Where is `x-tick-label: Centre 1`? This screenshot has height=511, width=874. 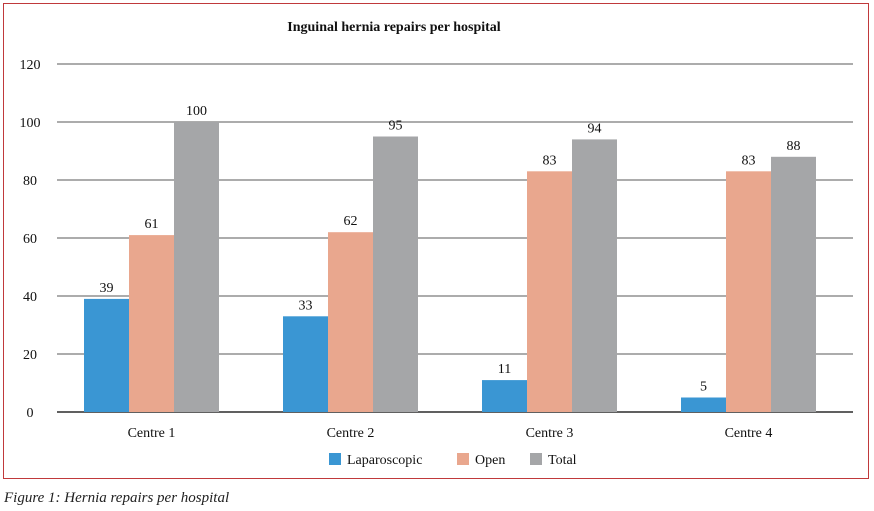
x-tick-label: Centre 1 is located at coordinates (152, 433).